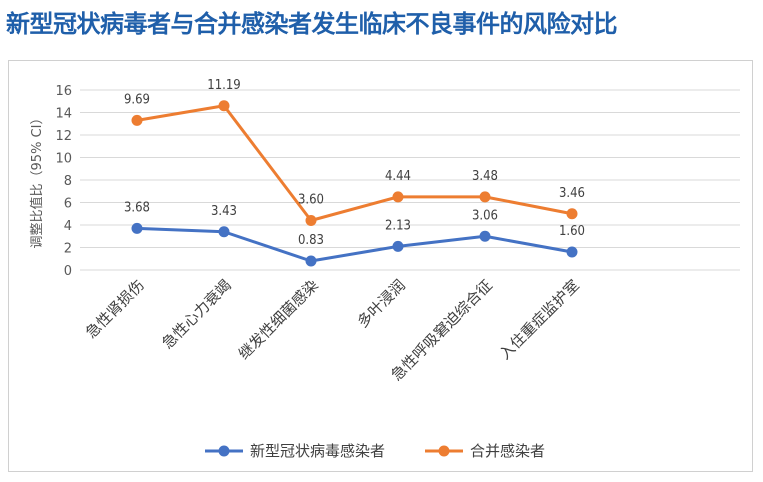 The height and width of the screenshot is (482, 763). What do you see at coordinates (398, 225) in the screenshot?
I see `data-label: 2.13` at bounding box center [398, 225].